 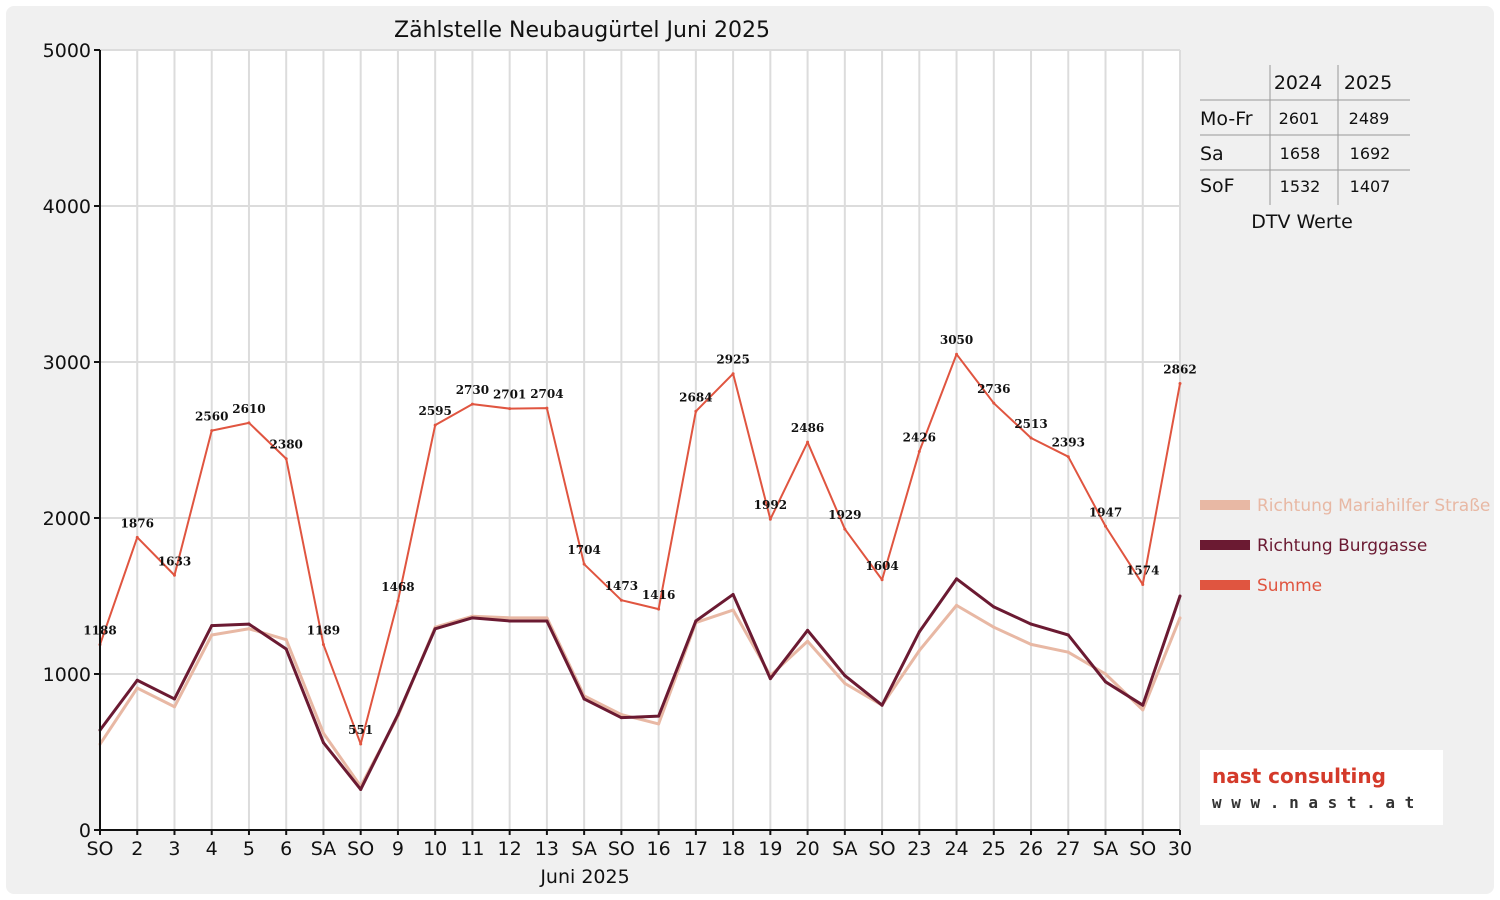 What do you see at coordinates (807, 849) in the screenshot?
I see `x-tick-label: 20` at bounding box center [807, 849].